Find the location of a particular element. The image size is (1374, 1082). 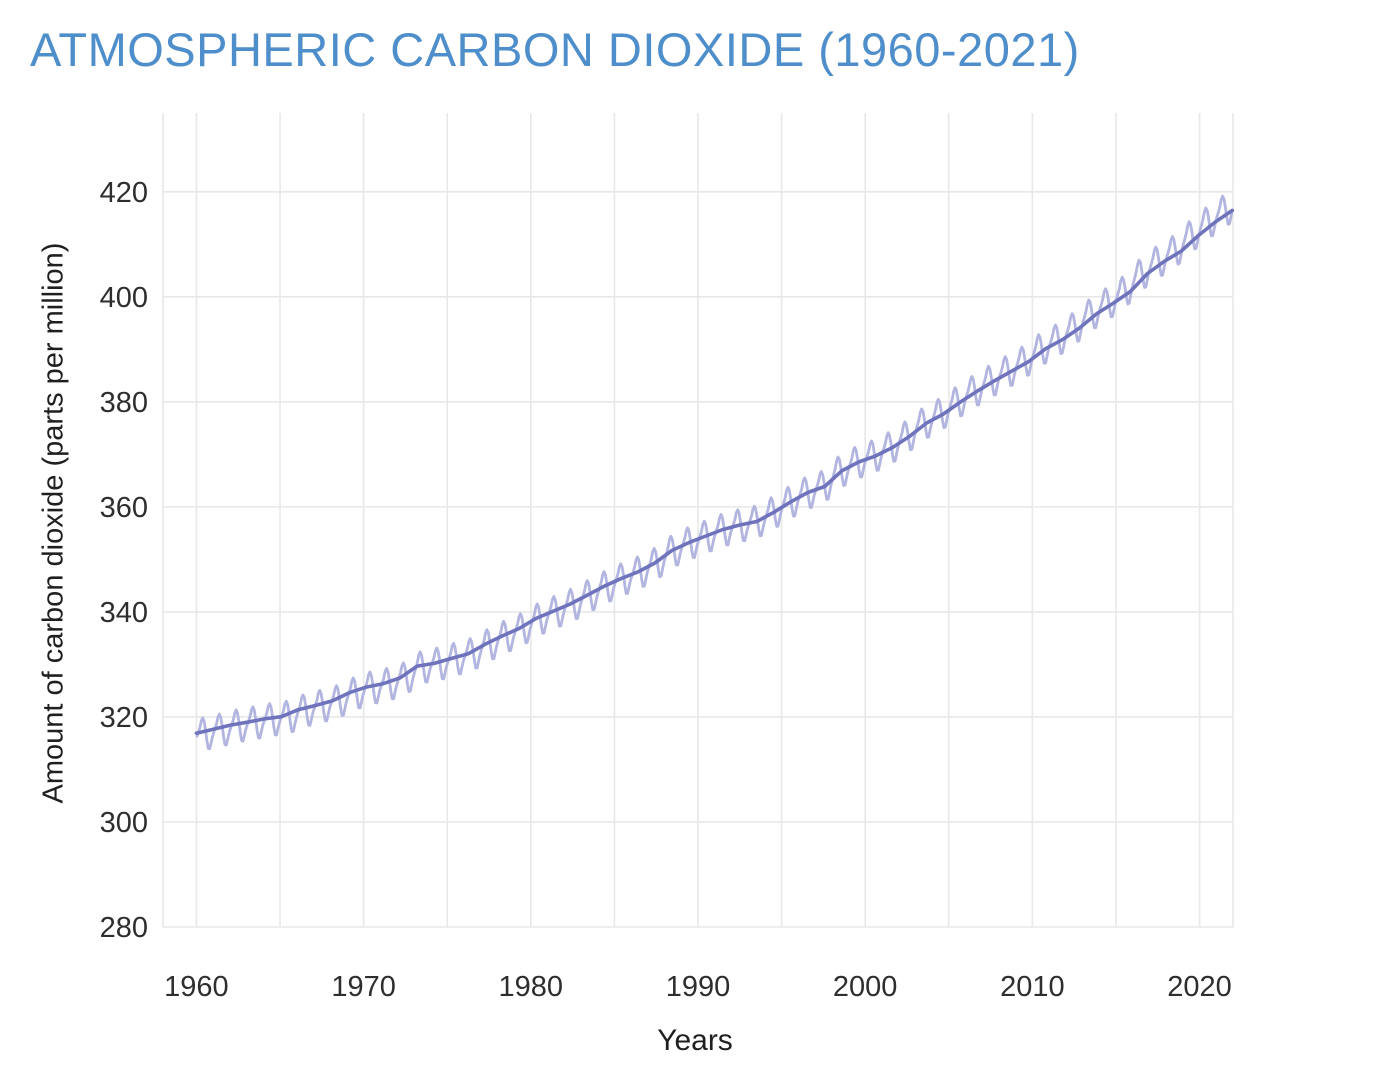

x-tick-label-1980: 1980 is located at coordinates (531, 987).